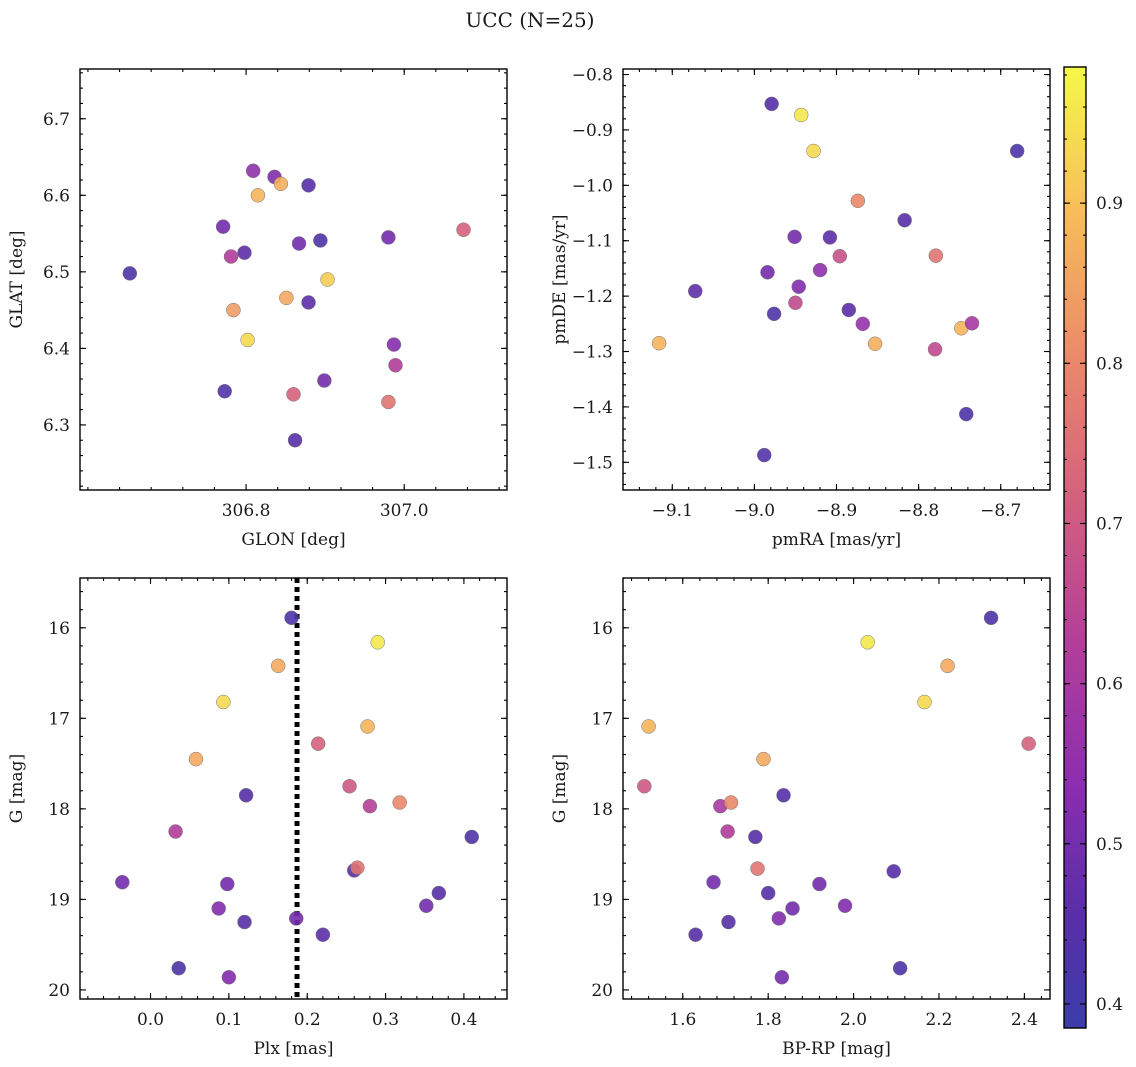 The width and height of the screenshot is (1136, 1067). I want to click on colorbar-tick-label: 0.9, so click(1109, 204).